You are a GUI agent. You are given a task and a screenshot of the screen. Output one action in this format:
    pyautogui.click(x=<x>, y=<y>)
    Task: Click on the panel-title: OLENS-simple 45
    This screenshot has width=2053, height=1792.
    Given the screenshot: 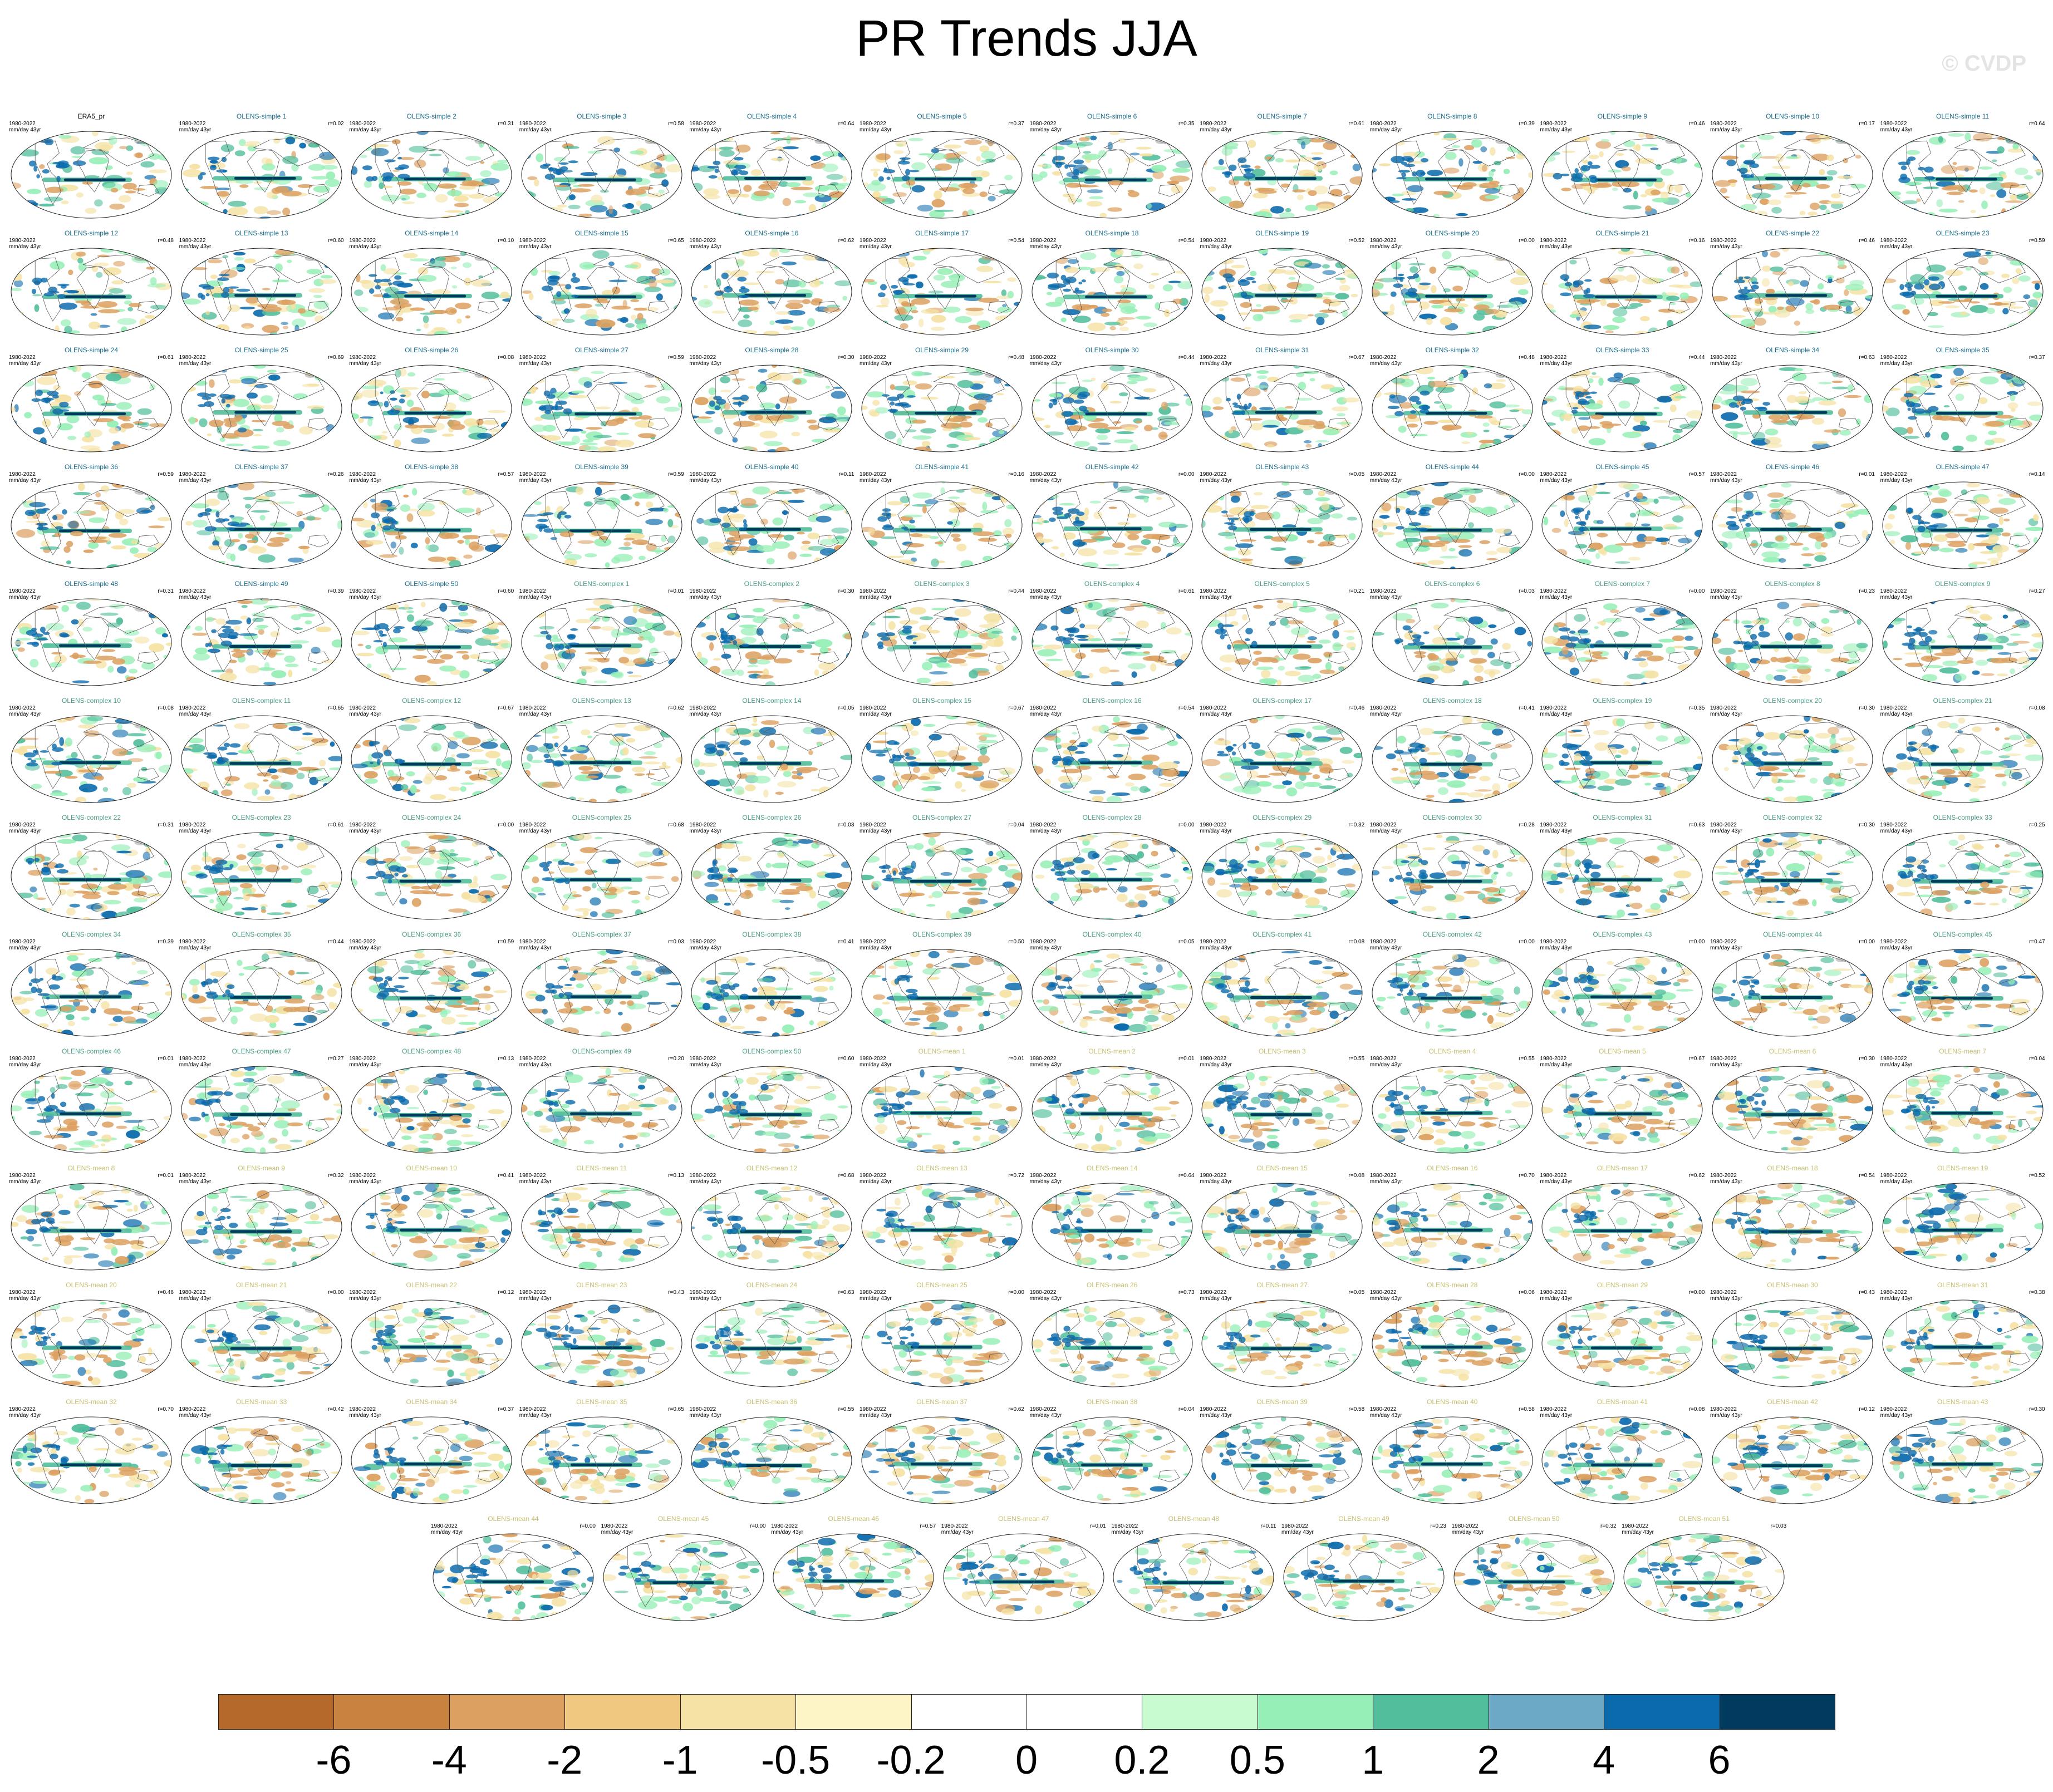 What is the action you would take?
    pyautogui.click(x=1622, y=467)
    